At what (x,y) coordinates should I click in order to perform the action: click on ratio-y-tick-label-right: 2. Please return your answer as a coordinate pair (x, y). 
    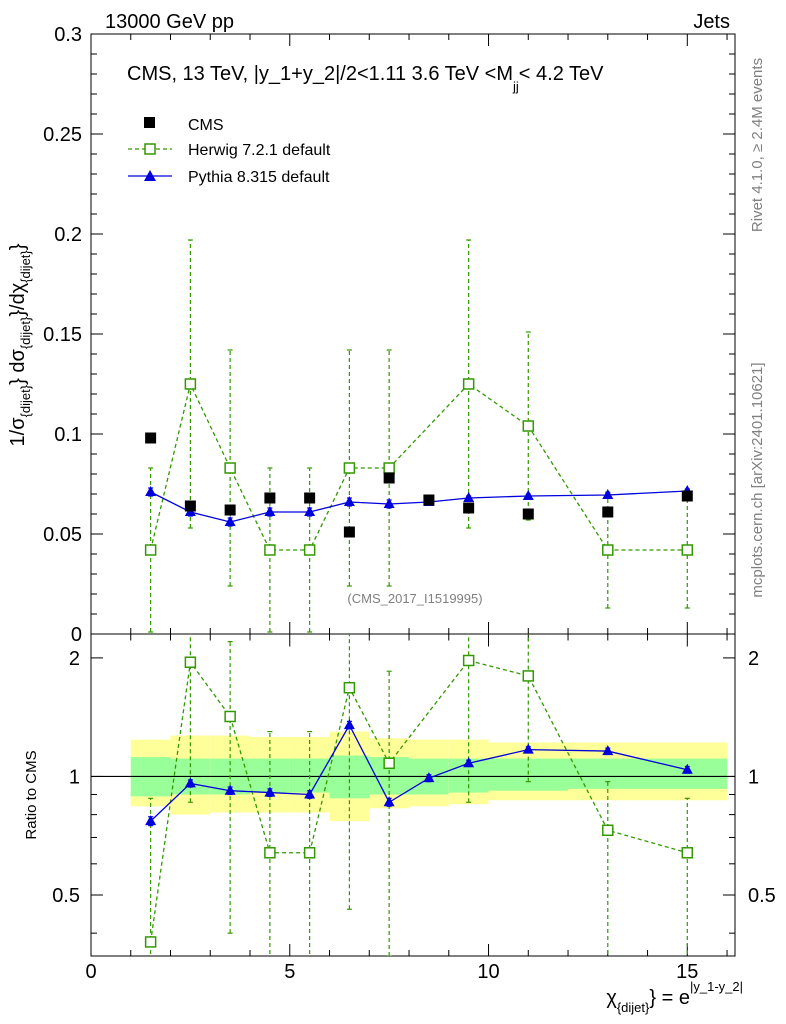
    Looking at the image, I should click on (753, 659).